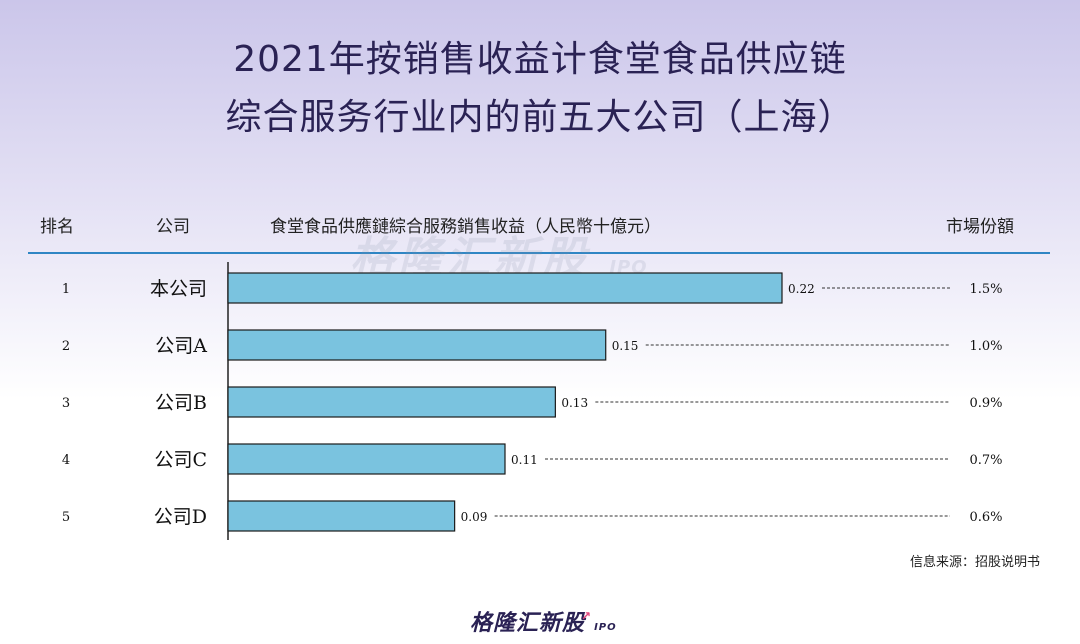 This screenshot has height=644, width=1080. What do you see at coordinates (540, 117) in the screenshot?
I see `chart-title-line2: 综合服务行业内的前五大公司（上海）` at bounding box center [540, 117].